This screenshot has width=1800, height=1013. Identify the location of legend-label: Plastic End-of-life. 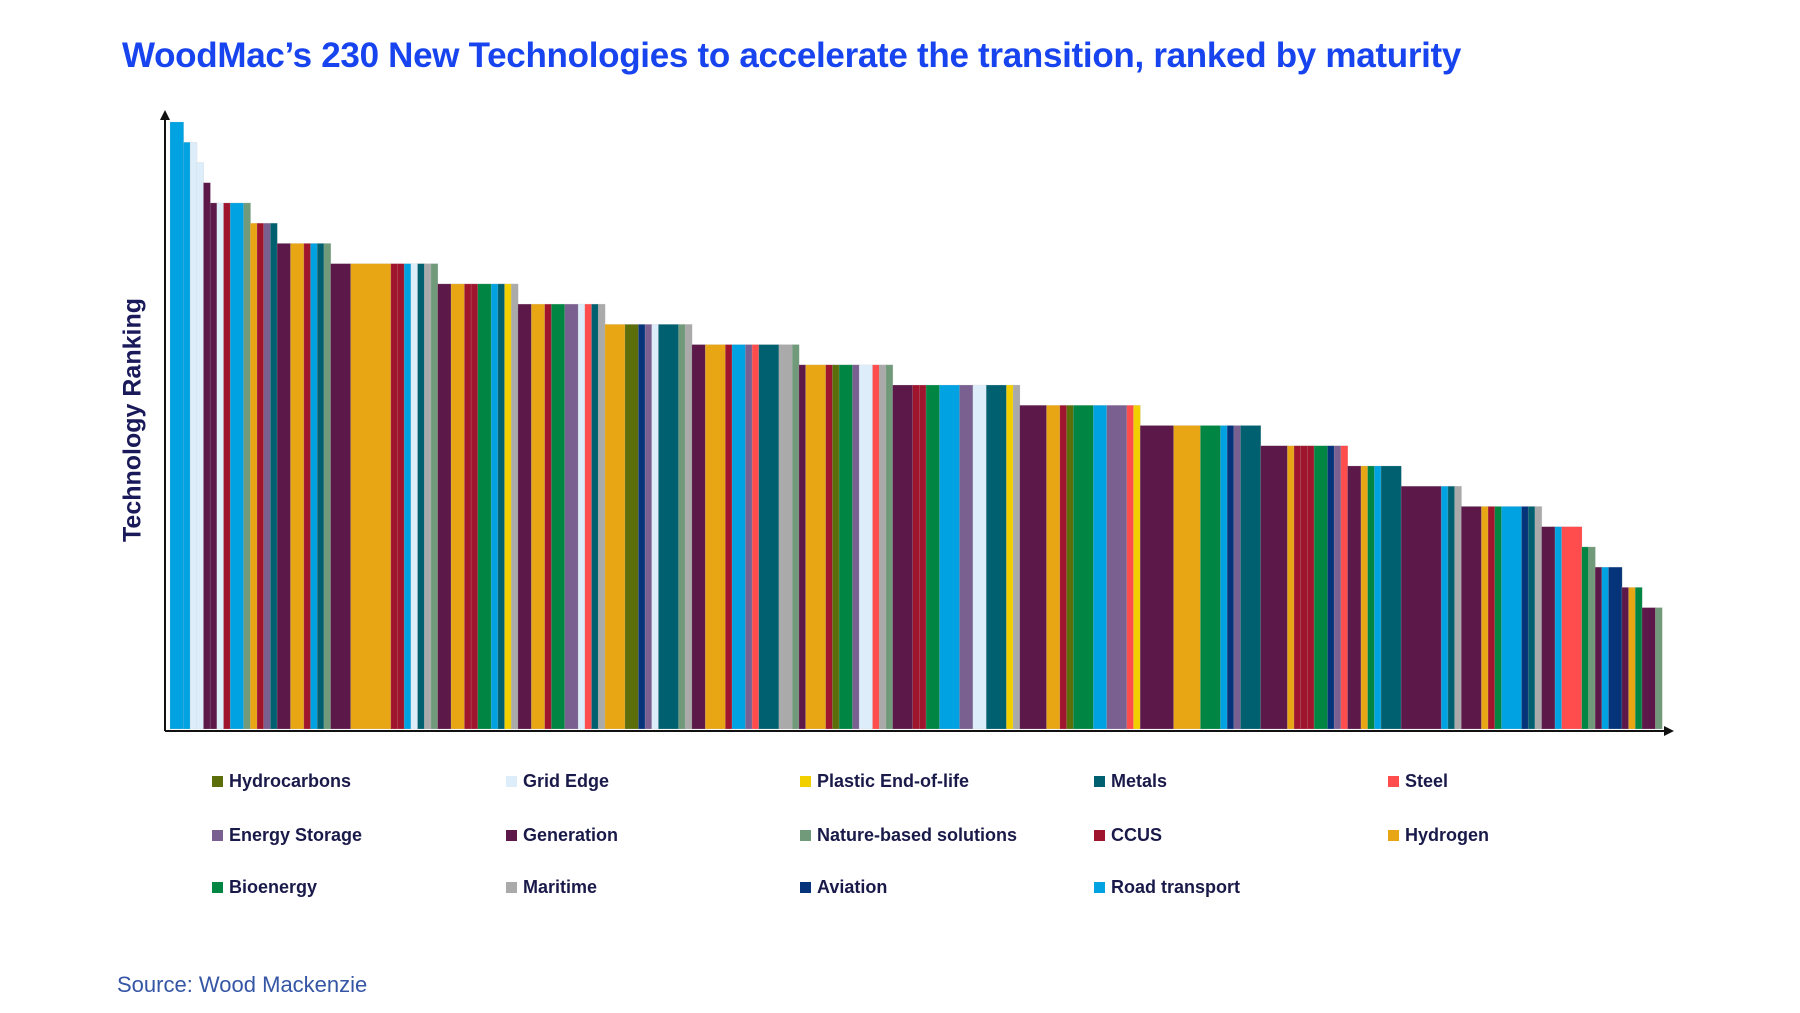
(893, 781).